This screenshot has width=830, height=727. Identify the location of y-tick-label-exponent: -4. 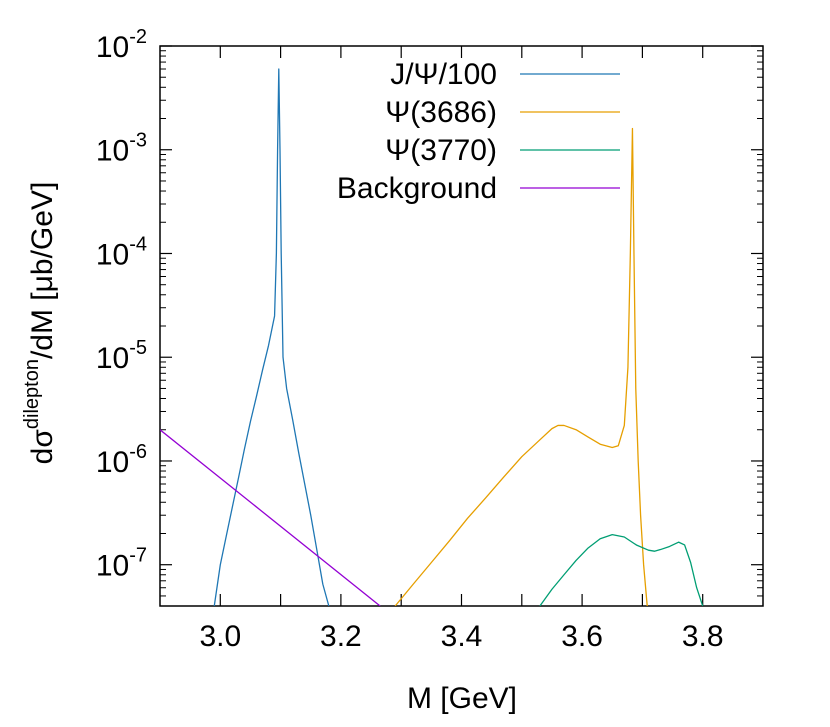
(138, 244).